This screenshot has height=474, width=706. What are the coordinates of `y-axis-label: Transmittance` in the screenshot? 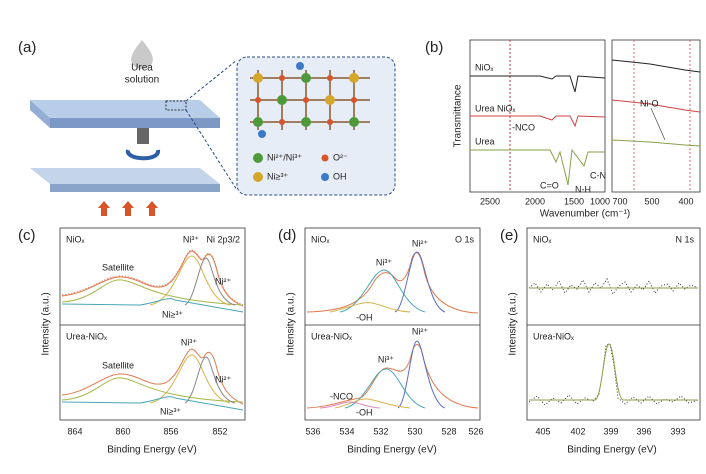 It's located at (458, 115).